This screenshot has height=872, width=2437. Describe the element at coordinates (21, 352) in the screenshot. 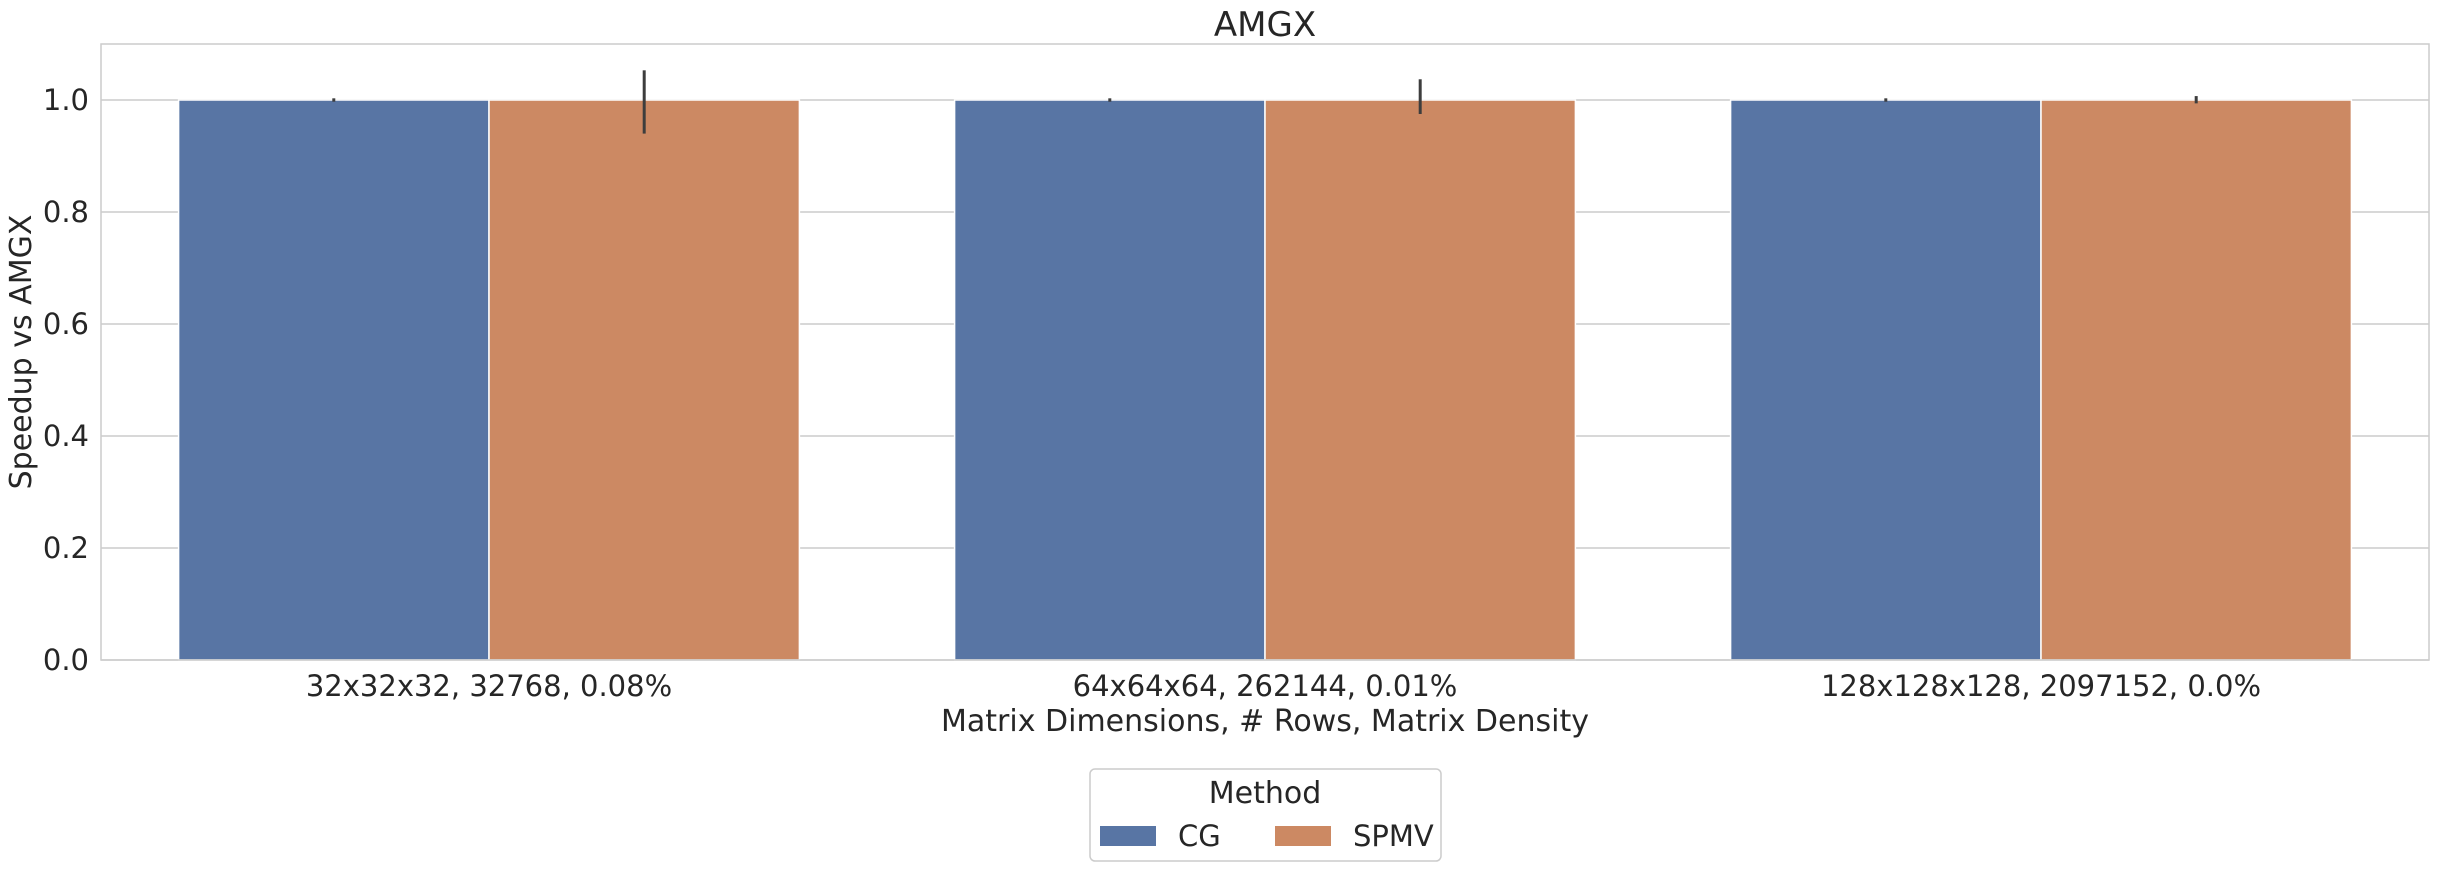

I see `y-axis-label: Speedup vs AMGX` at that location.